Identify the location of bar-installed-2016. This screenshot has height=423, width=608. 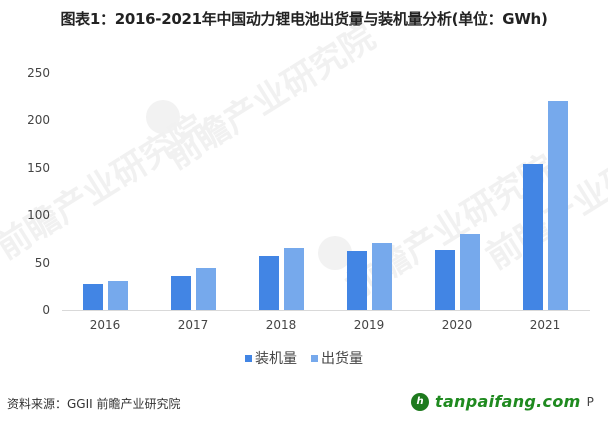
(93, 296).